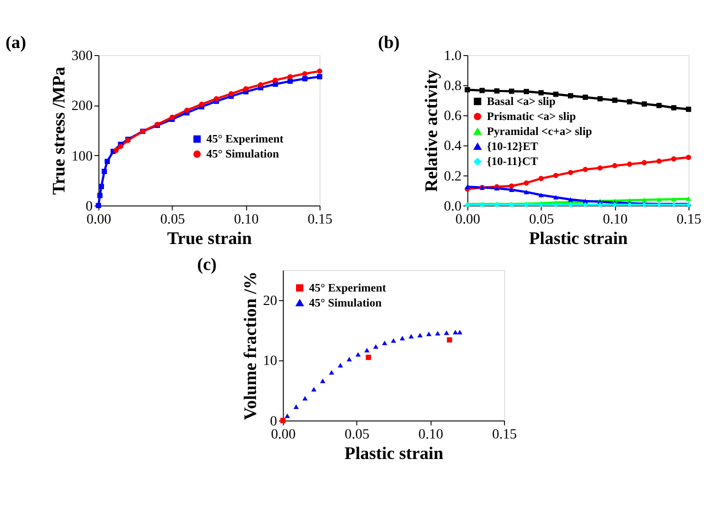 This screenshot has height=526, width=706. I want to click on legend-label: Pyramidal <c+a> slip, so click(539, 132).